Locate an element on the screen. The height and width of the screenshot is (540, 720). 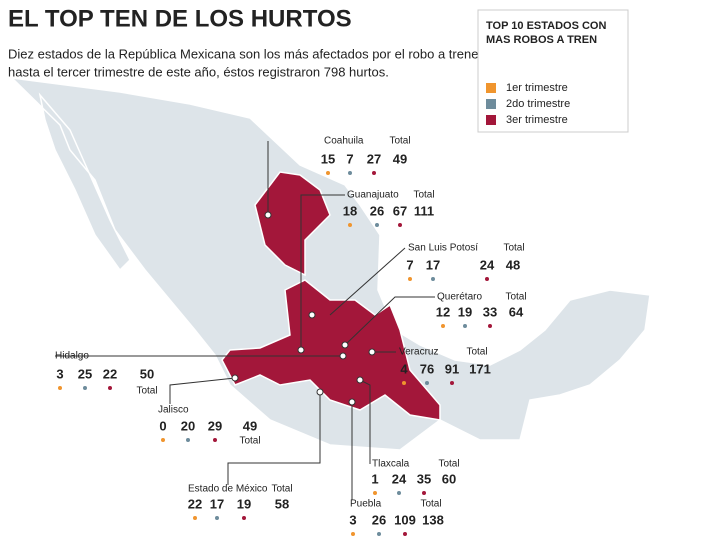
highlighted-central is located at coordinates (331, 350).